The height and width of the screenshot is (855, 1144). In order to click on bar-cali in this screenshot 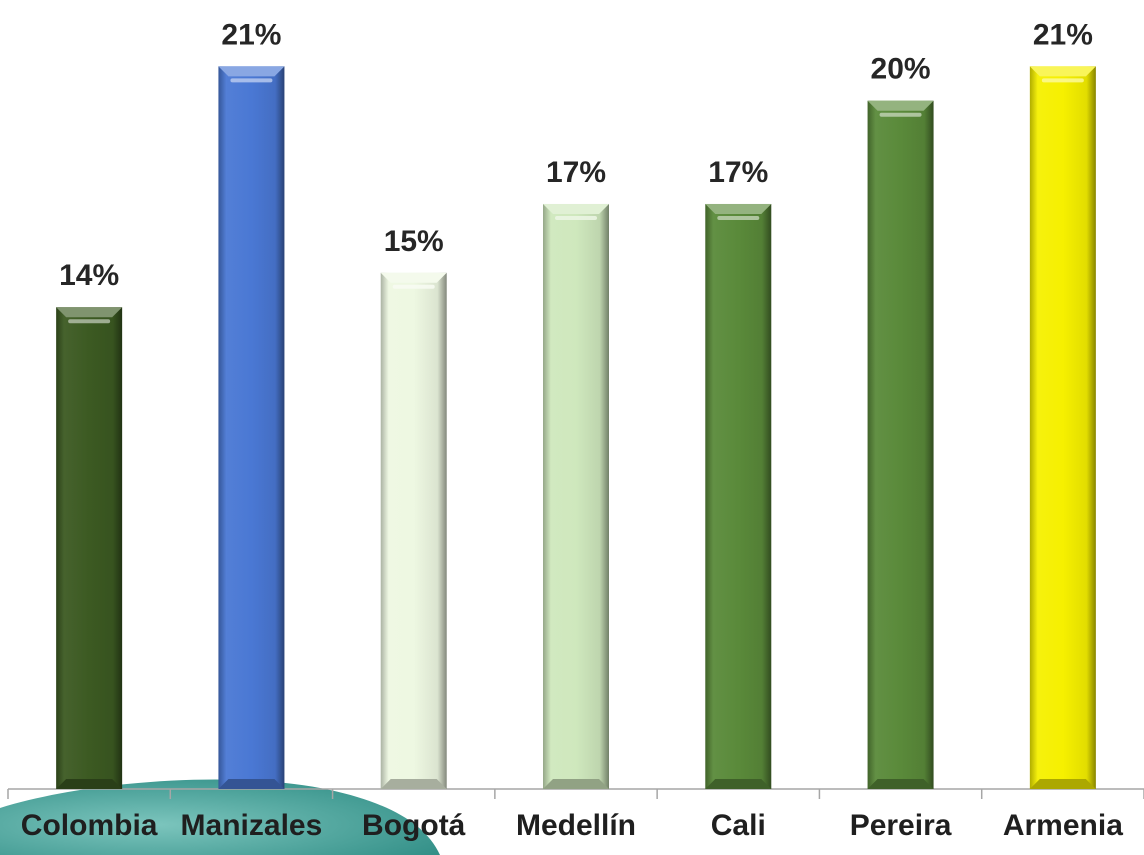, I will do `click(738, 496)`.